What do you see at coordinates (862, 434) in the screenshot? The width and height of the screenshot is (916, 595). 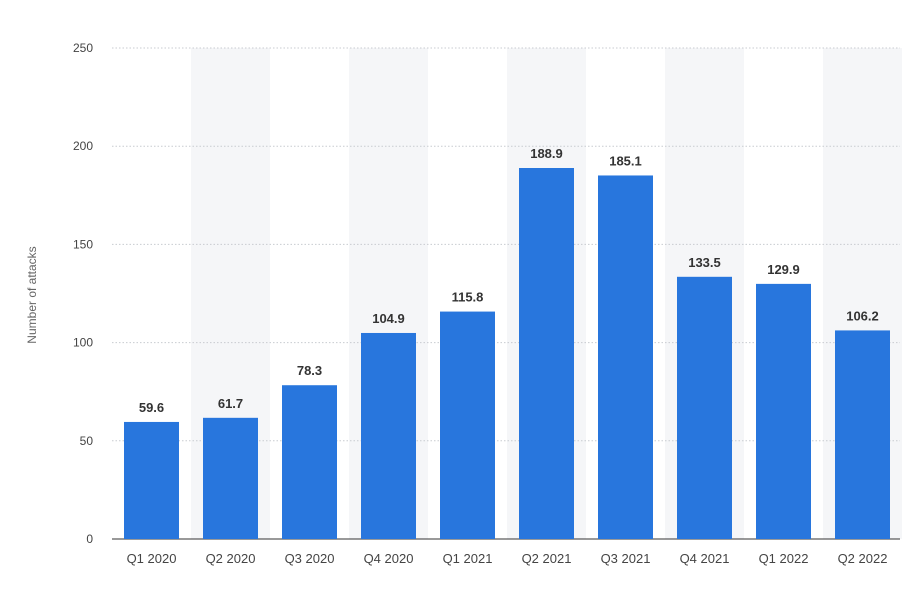 I see `bar-q2-2022` at bounding box center [862, 434].